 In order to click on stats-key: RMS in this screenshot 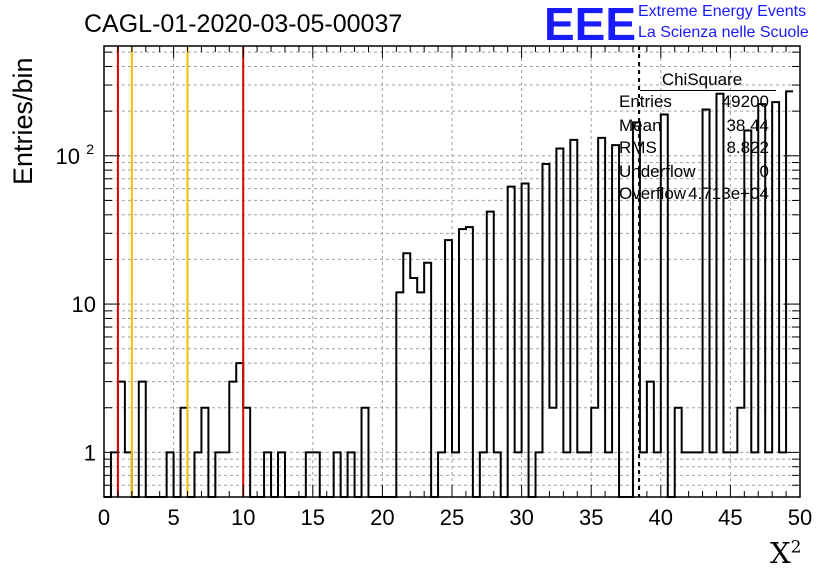, I will do `click(638, 147)`.